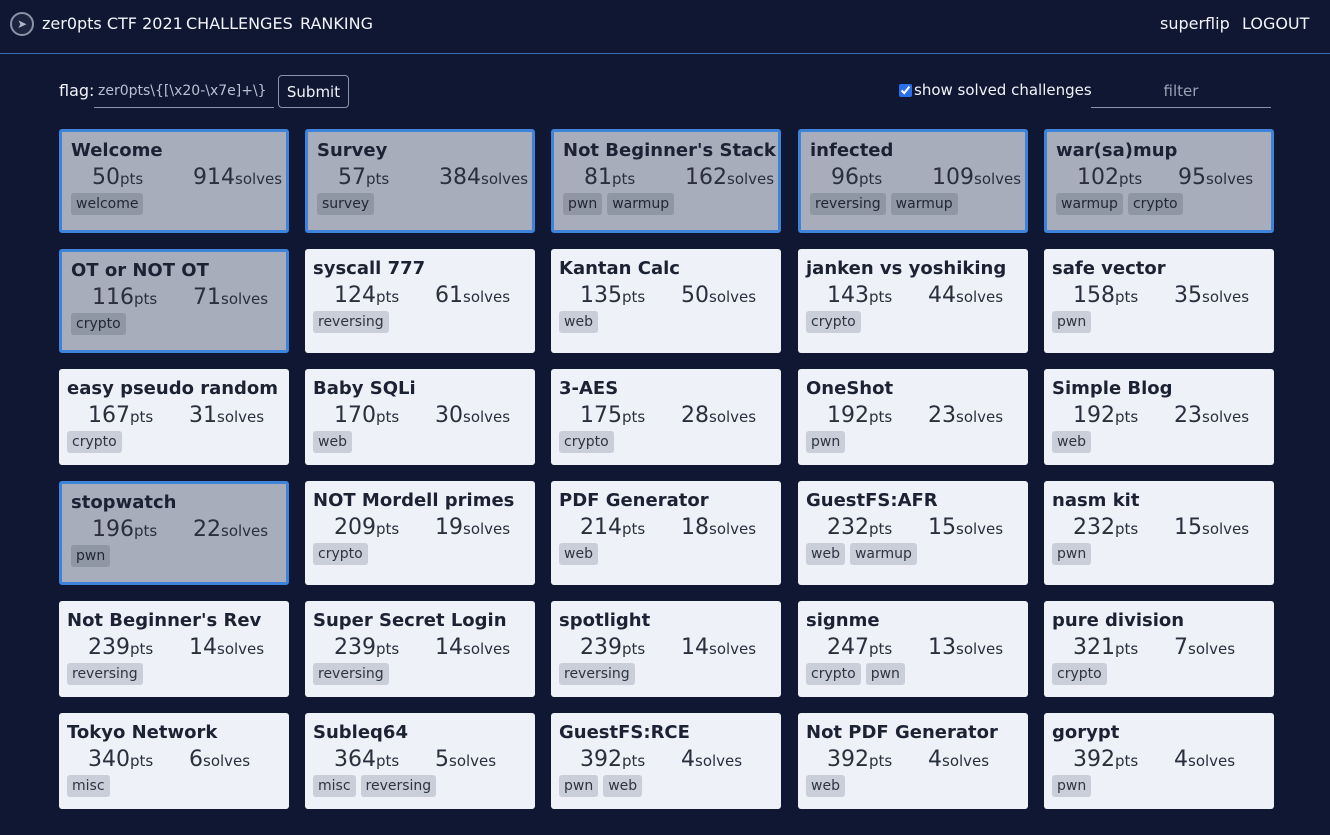 The width and height of the screenshot is (1330, 835). What do you see at coordinates (942, 415) in the screenshot?
I see `solves-value: 23` at bounding box center [942, 415].